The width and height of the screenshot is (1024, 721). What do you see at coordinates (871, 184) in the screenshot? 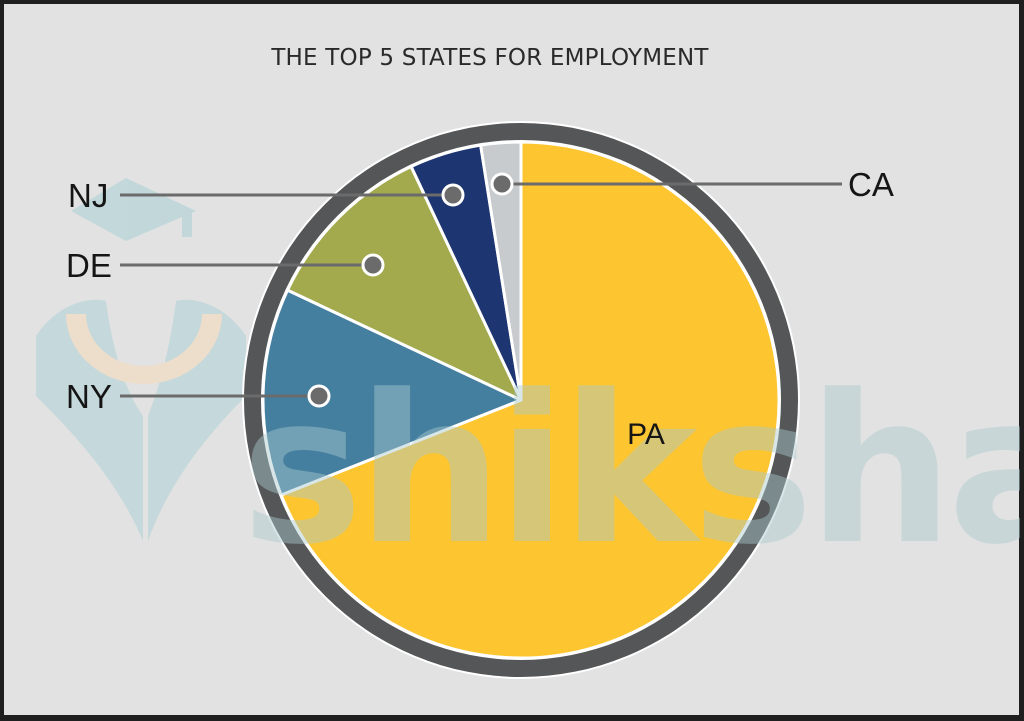
I see `callout-label-ca: CA` at bounding box center [871, 184].